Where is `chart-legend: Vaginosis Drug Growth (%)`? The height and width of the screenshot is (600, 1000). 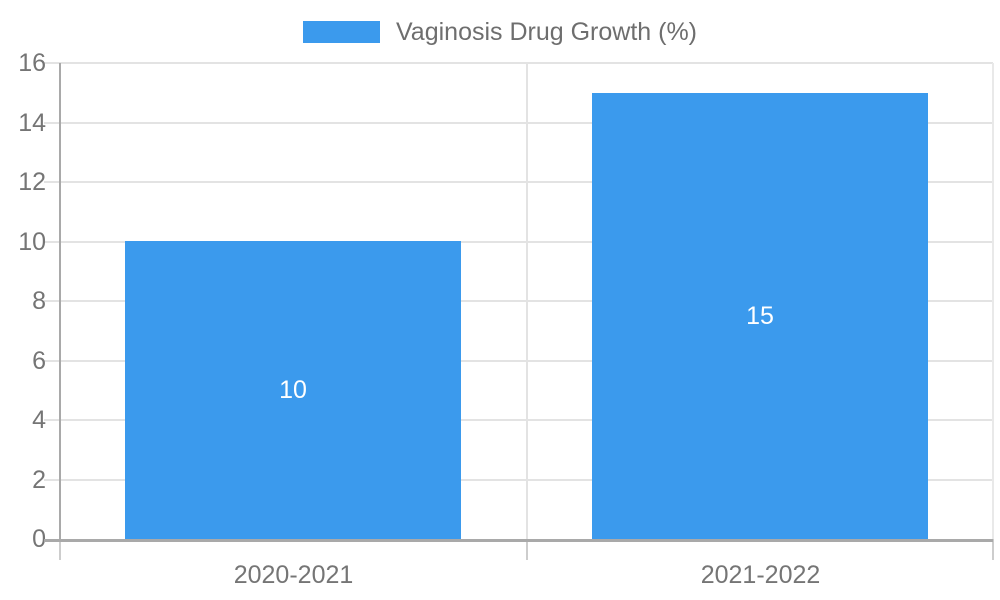 chart-legend: Vaginosis Drug Growth (%) is located at coordinates (500, 32).